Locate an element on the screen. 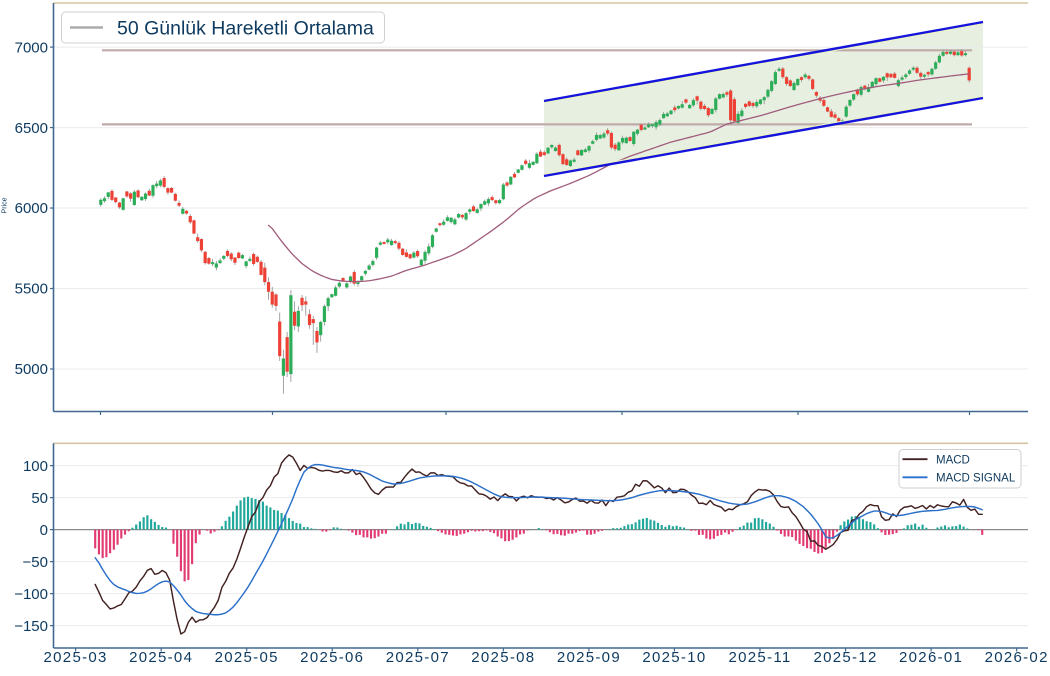 The height and width of the screenshot is (676, 1050). svg-text: Price is located at coordinates (5, 205).